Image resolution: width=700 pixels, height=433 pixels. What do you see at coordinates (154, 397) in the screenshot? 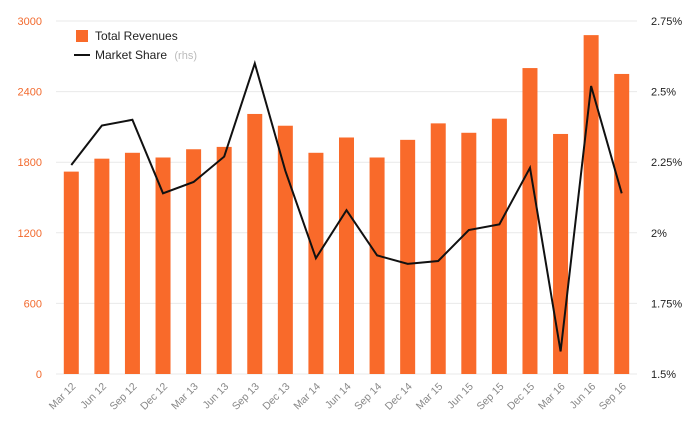
I see `x-tick-label: Dec 12` at bounding box center [154, 397].